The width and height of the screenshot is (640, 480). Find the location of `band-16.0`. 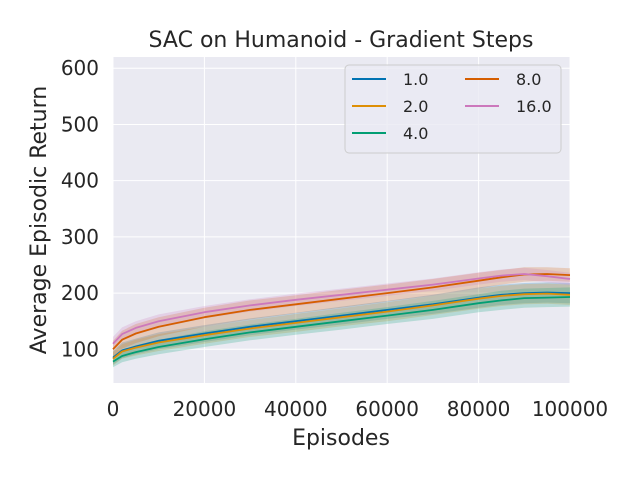

band-16.0 is located at coordinates (341, 309).